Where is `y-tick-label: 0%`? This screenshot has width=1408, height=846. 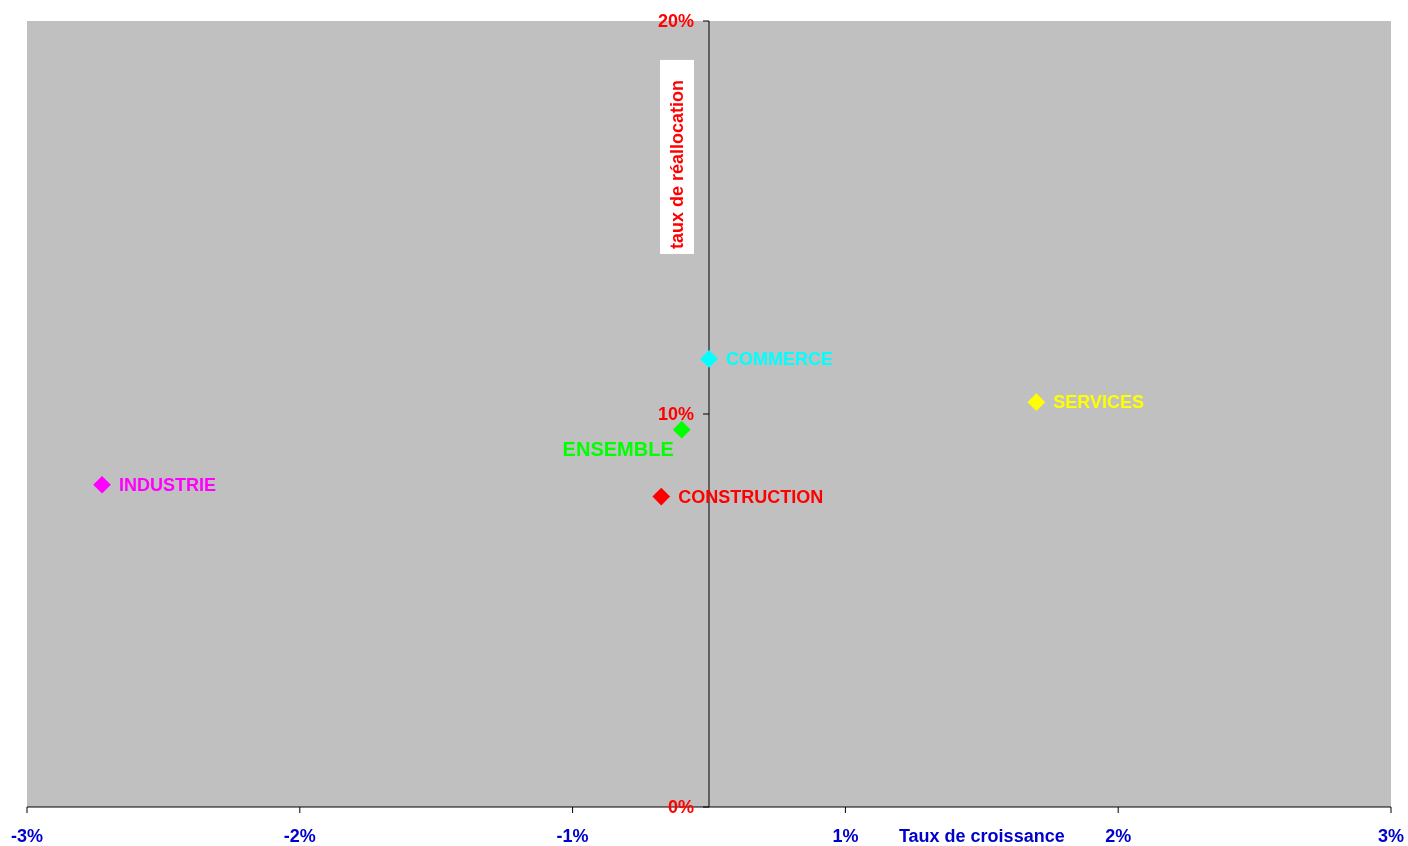 y-tick-label: 0% is located at coordinates (680, 807).